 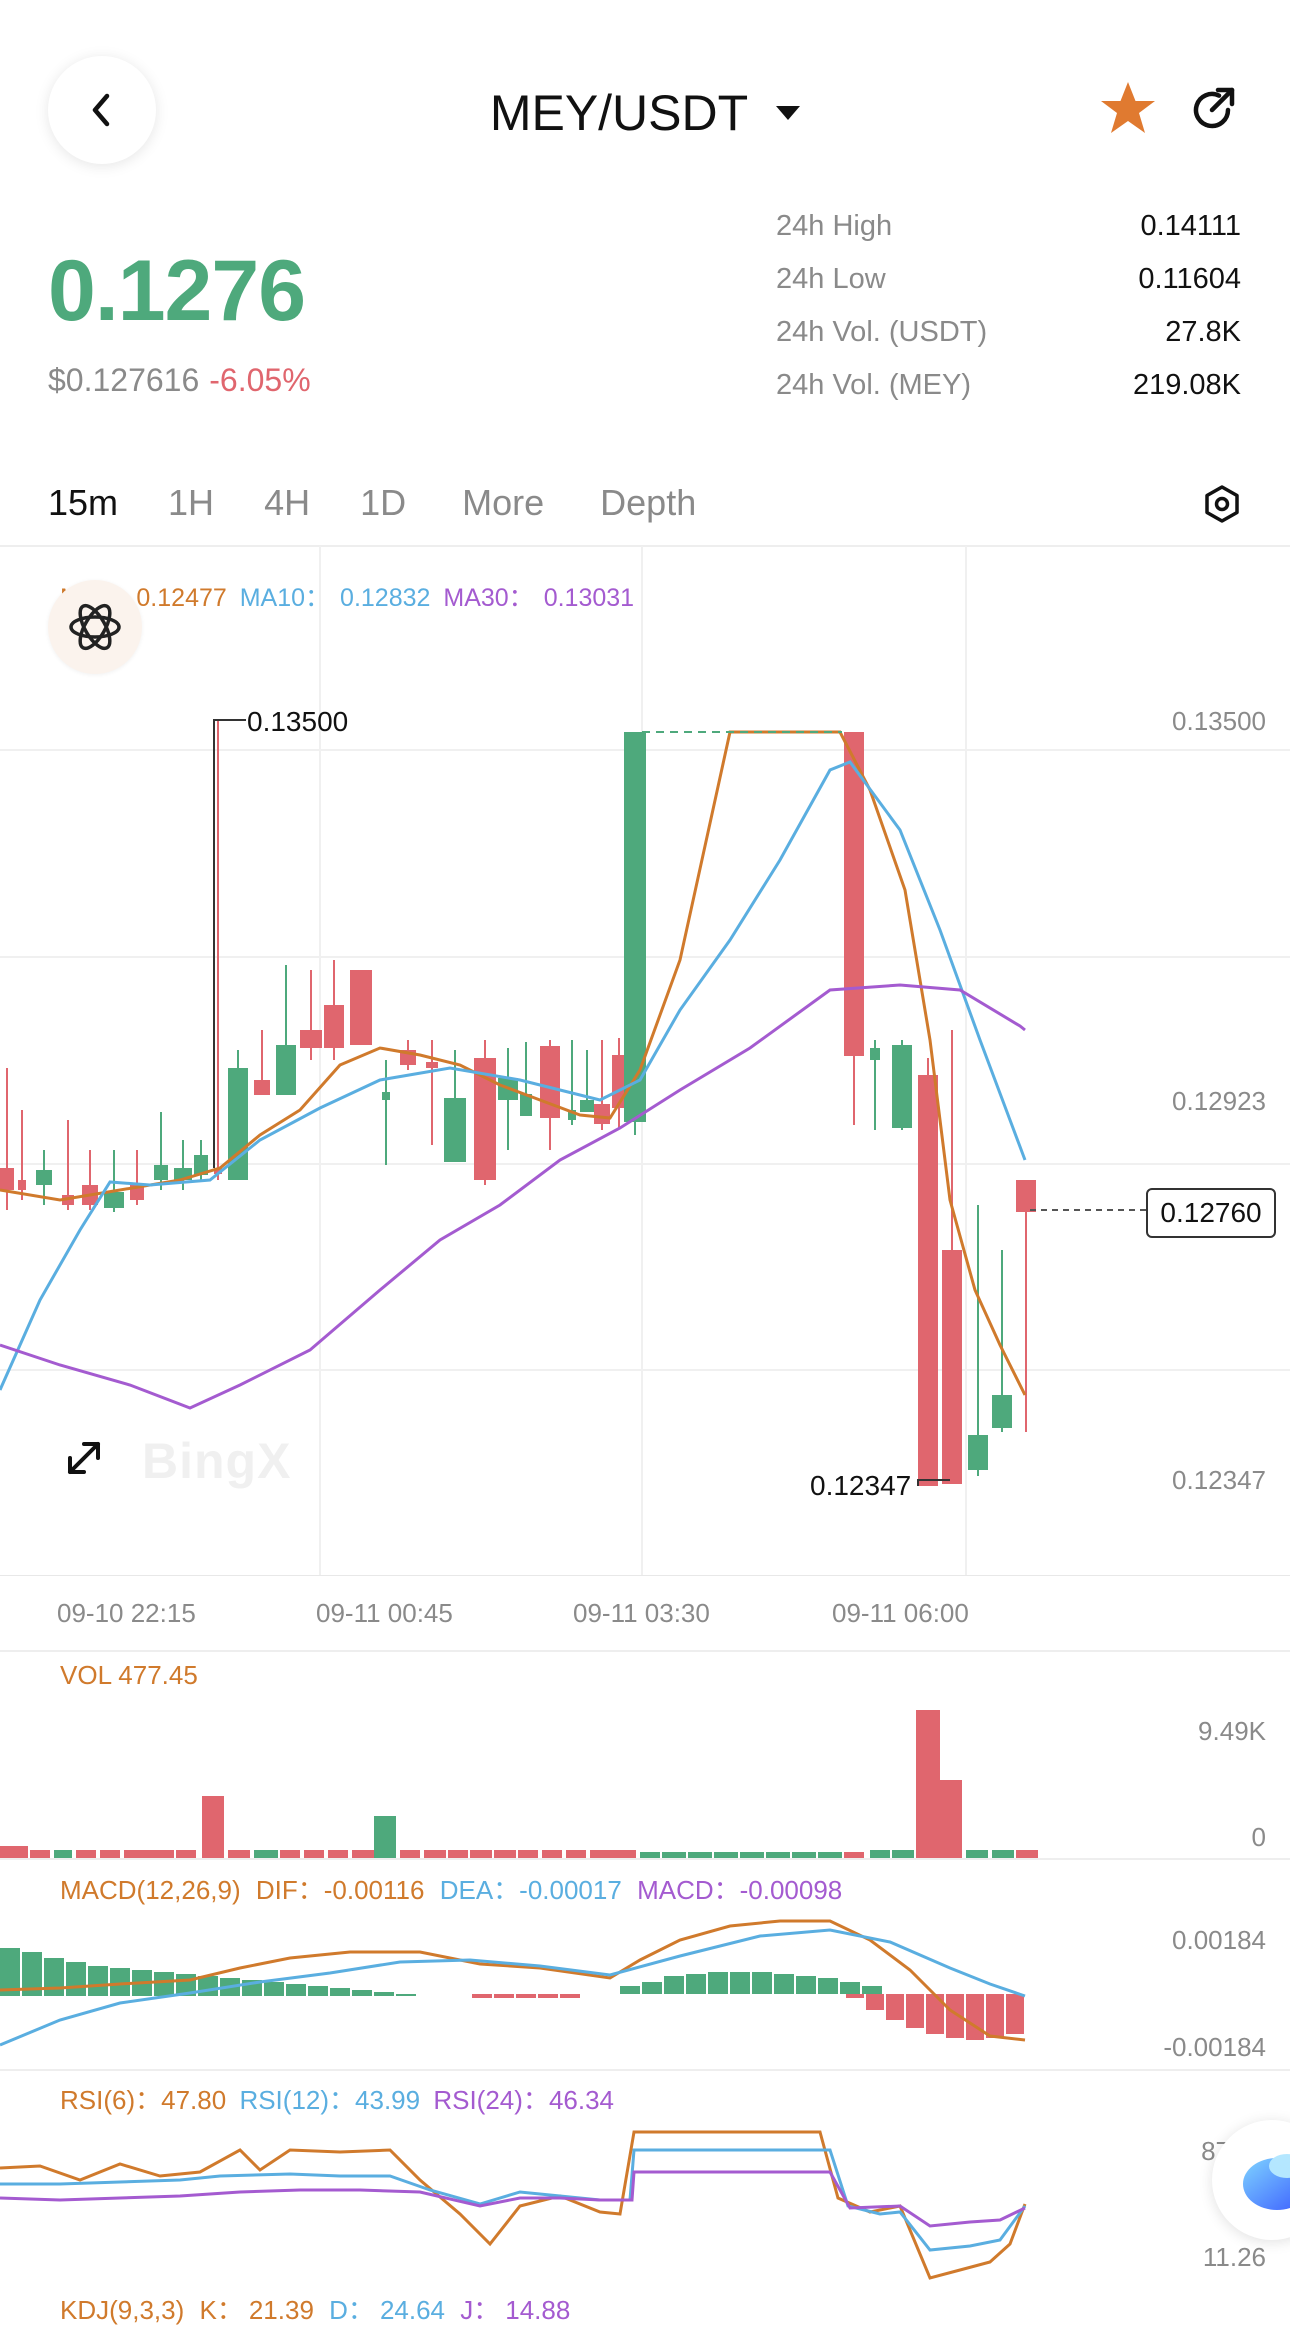 I want to click on settings-hexagon-icon, so click(x=1222, y=504).